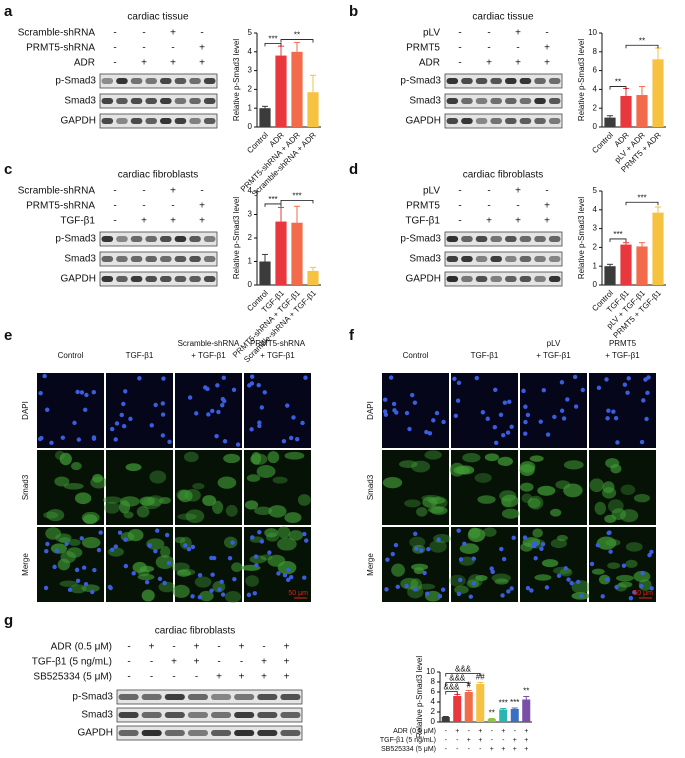 This screenshot has height=758, width=685. What do you see at coordinates (595, 209) in the screenshot?
I see `y-tick-label: 4` at bounding box center [595, 209].